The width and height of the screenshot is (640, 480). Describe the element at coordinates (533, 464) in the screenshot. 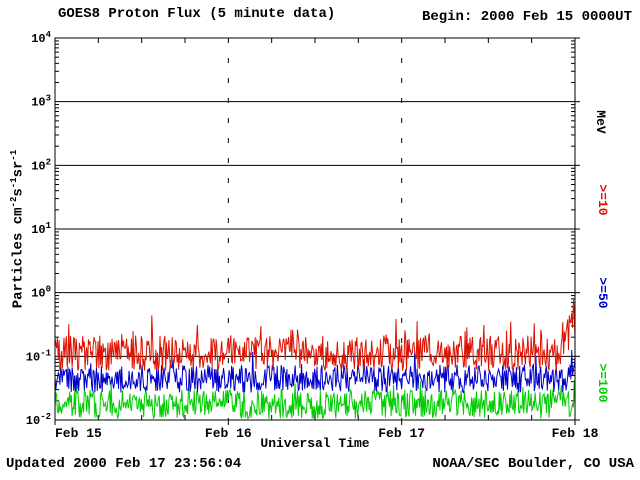

I see `source-credit: NOAA/SEC Boulder, CO USA` at that location.